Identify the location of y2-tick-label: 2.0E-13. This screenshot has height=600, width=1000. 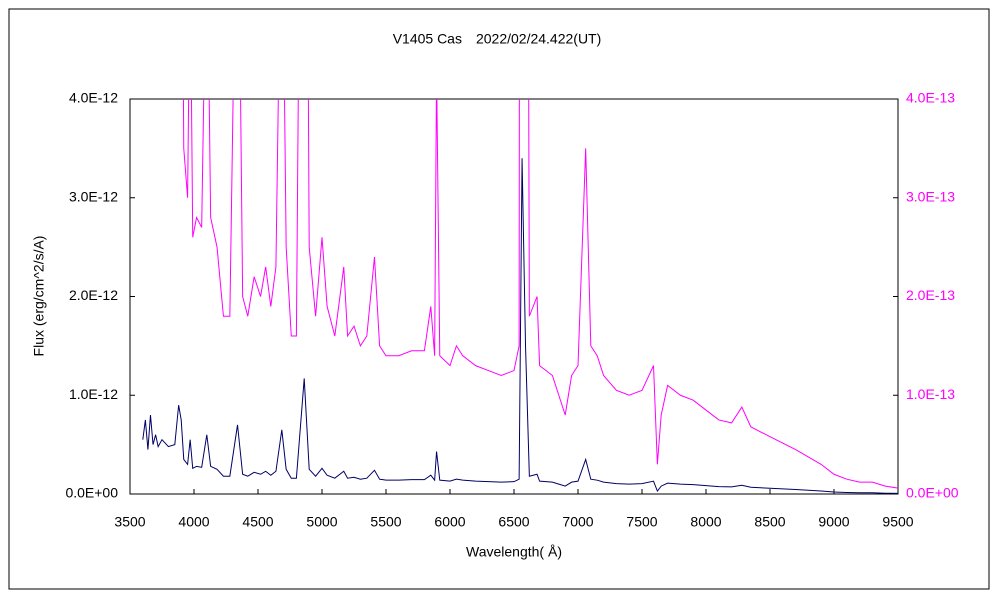
(930, 295).